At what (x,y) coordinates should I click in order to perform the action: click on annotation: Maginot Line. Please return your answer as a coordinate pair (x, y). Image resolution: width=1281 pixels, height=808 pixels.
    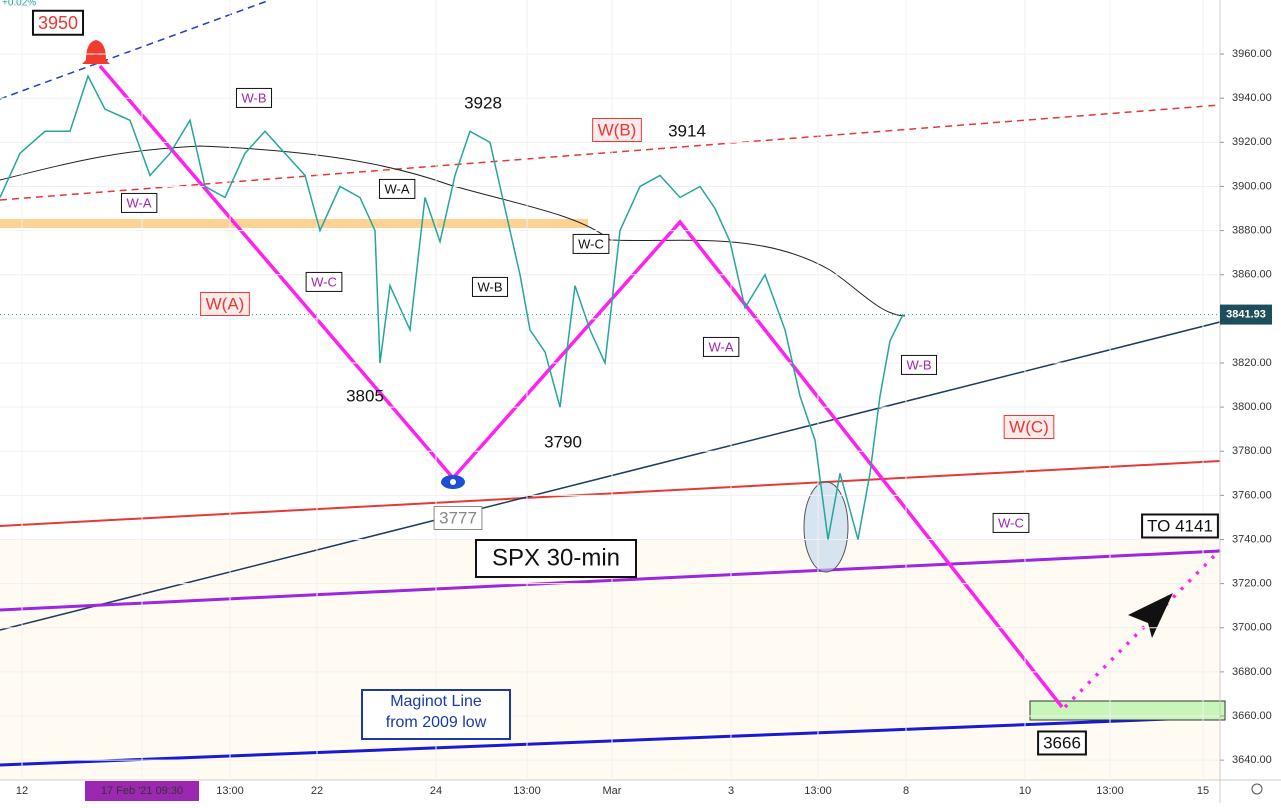
    Looking at the image, I should click on (436, 701).